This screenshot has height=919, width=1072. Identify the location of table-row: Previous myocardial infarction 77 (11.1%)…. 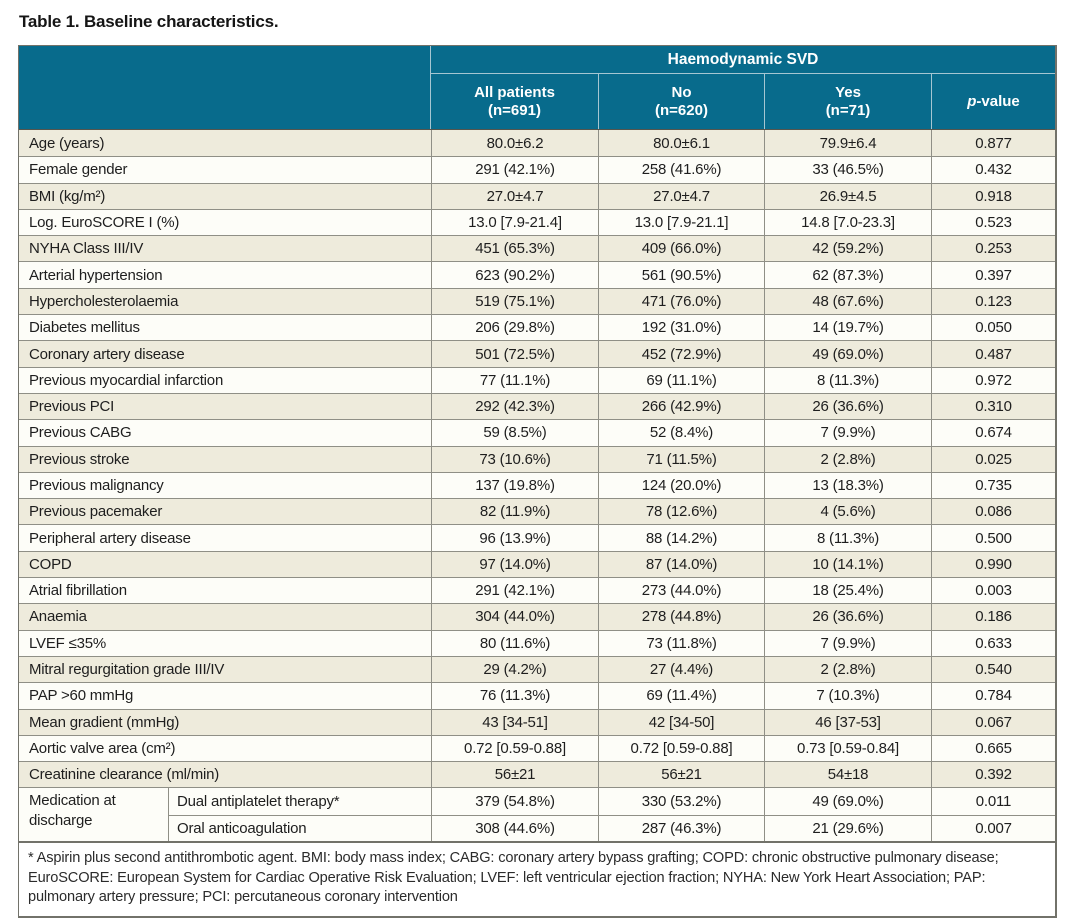
(537, 379).